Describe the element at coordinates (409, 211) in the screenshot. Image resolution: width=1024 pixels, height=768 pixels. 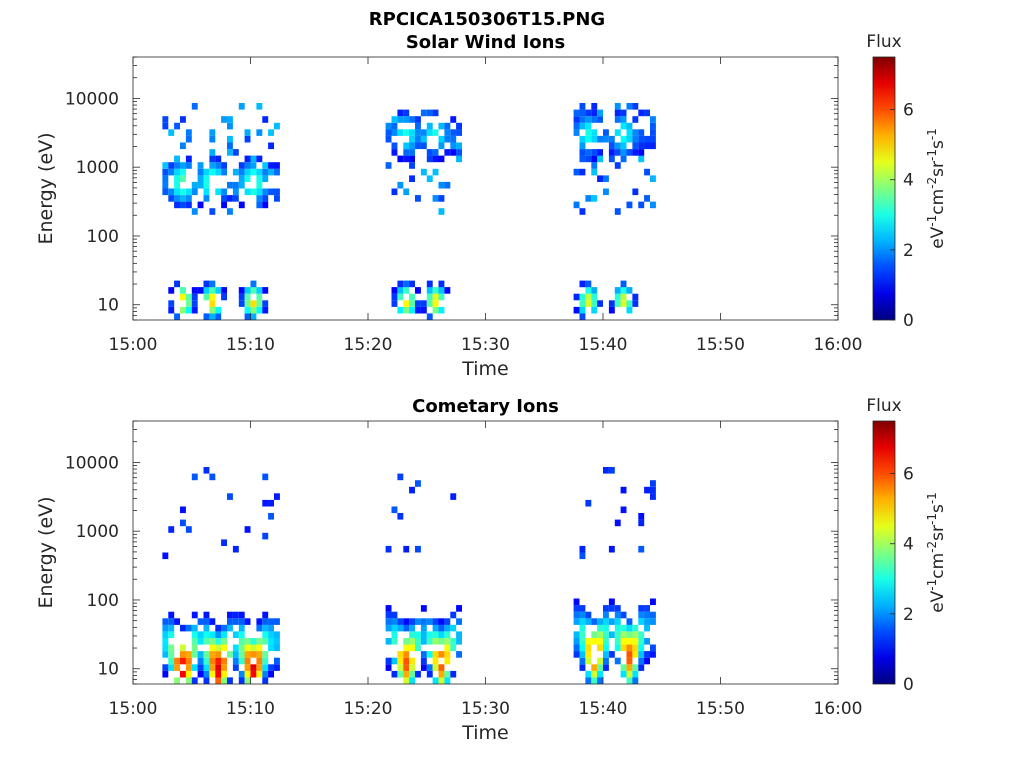
I see `heatmap-cells` at that location.